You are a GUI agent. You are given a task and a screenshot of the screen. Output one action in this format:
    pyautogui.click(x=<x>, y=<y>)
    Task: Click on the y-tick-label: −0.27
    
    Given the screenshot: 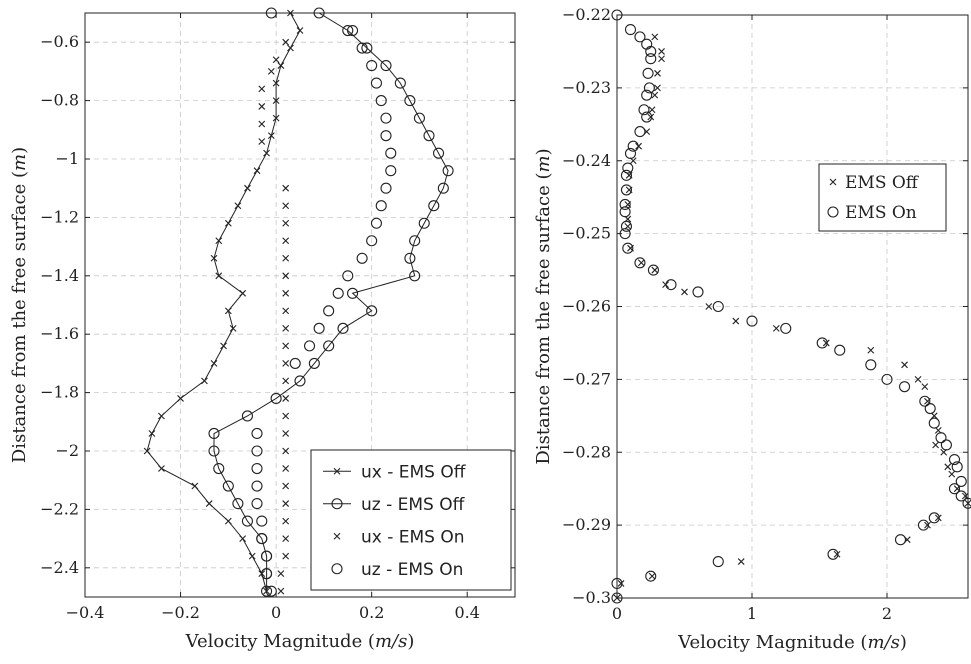 What is the action you would take?
    pyautogui.click(x=586, y=378)
    